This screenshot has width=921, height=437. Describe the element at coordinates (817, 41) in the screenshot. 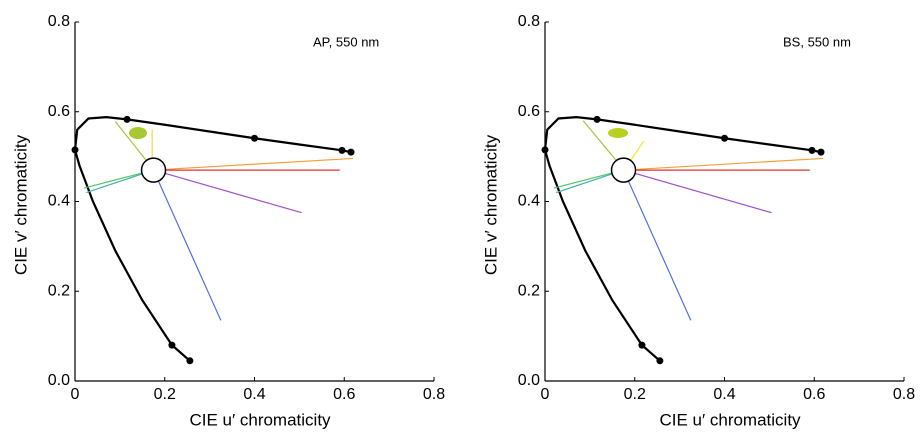

I see `panel-annotation: BS, 550 nm` at that location.